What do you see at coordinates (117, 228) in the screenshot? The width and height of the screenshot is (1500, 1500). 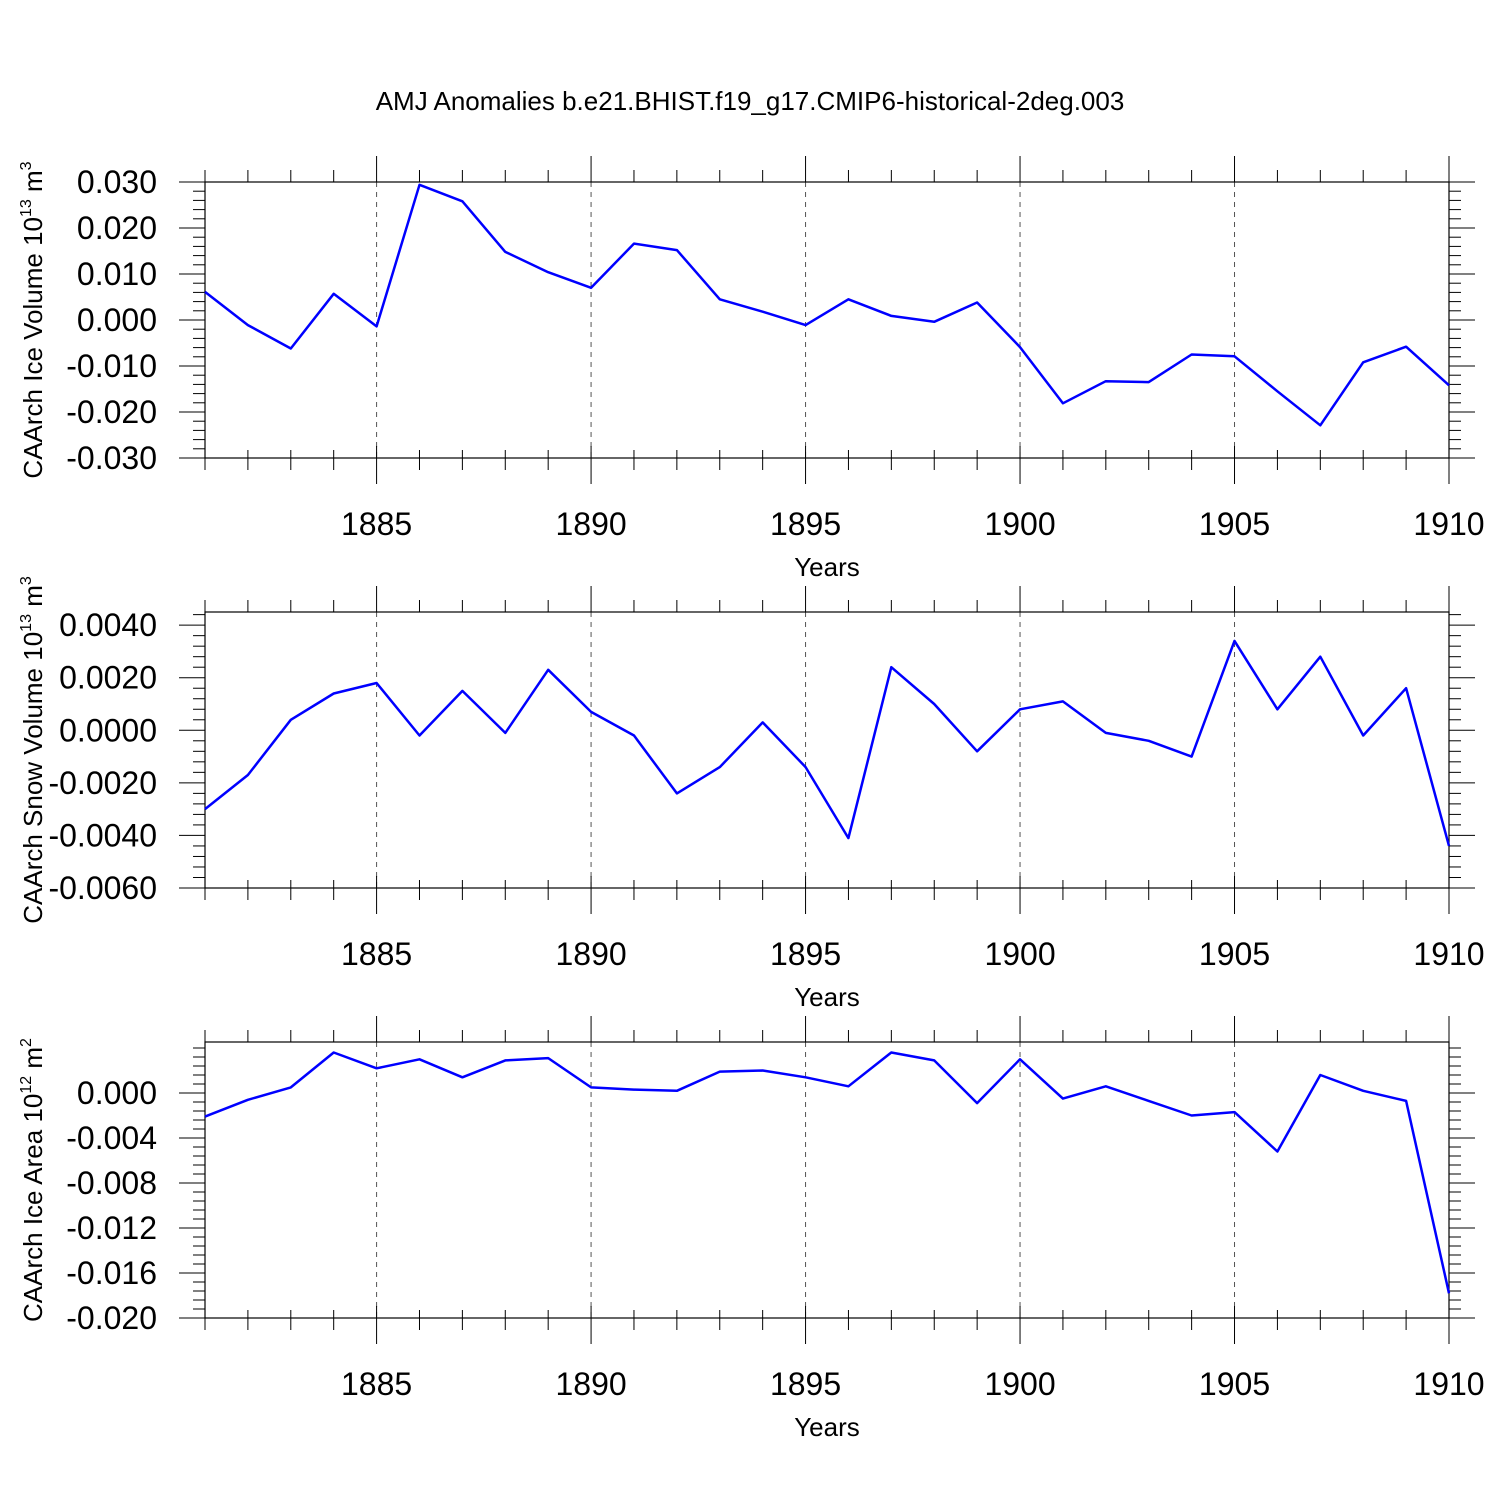 I see `y-tick-label: 0.020` at bounding box center [117, 228].